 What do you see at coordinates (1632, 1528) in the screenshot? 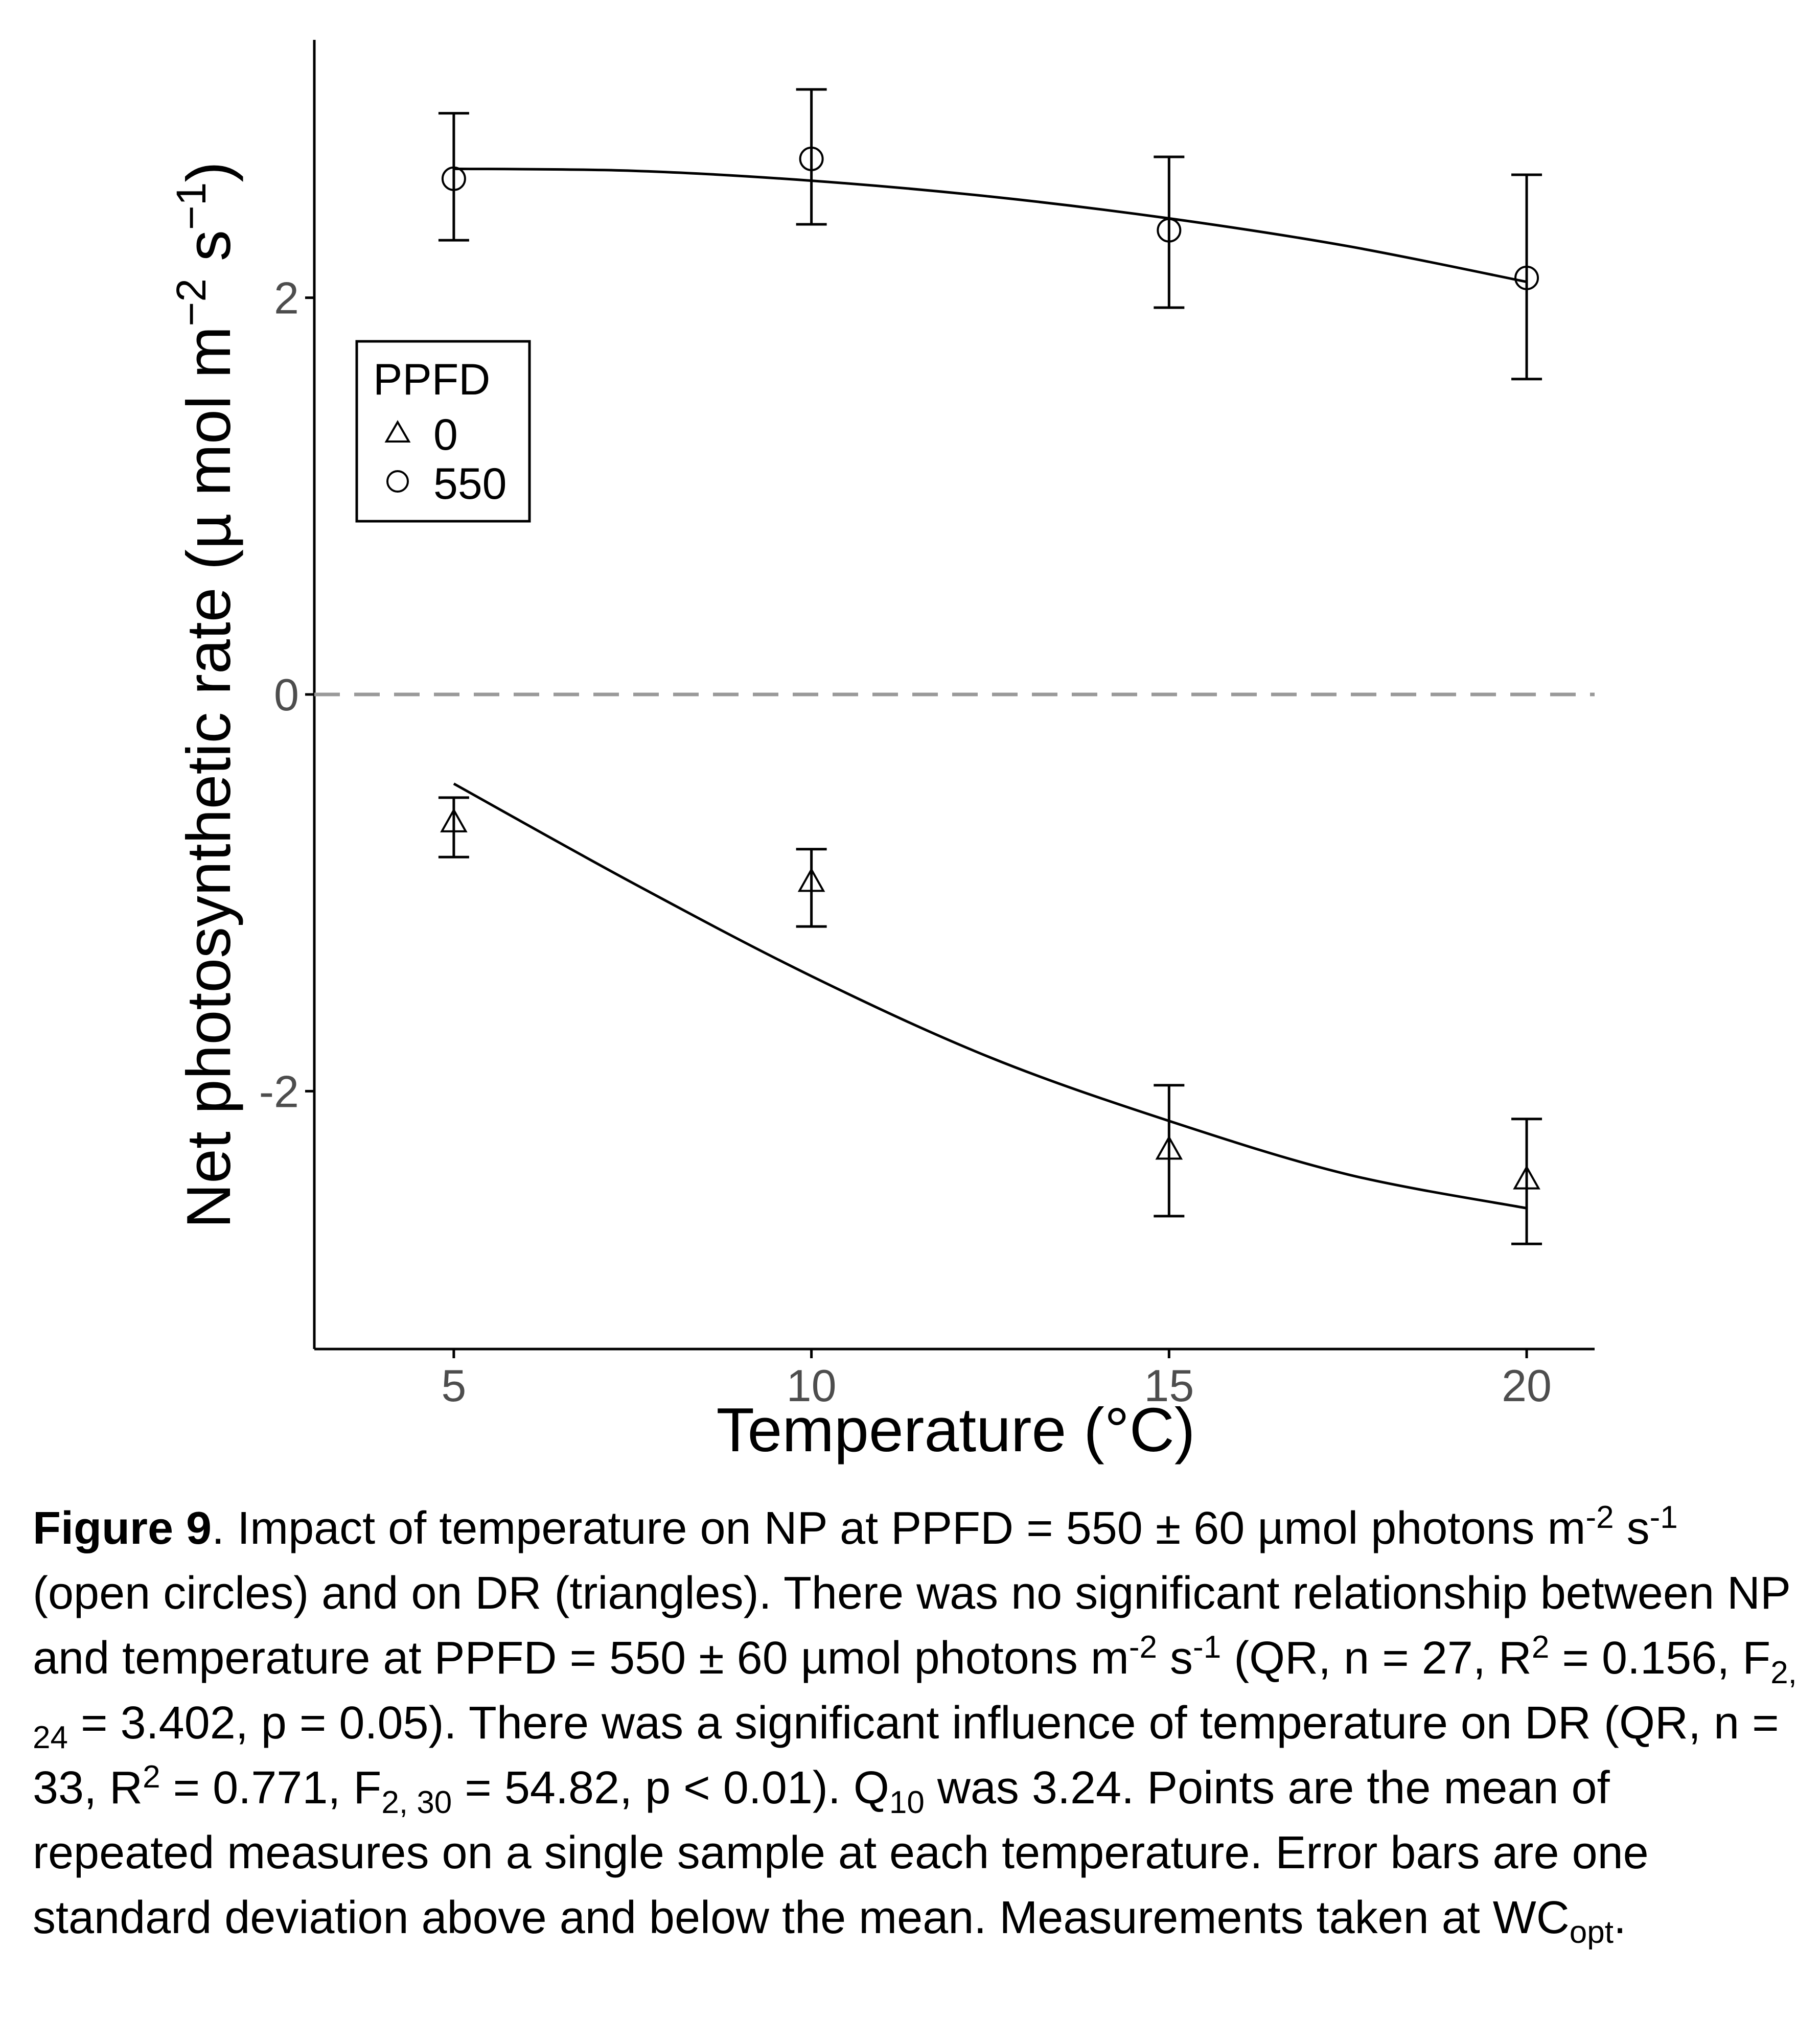
I see `caption-s2: s` at bounding box center [1632, 1528].